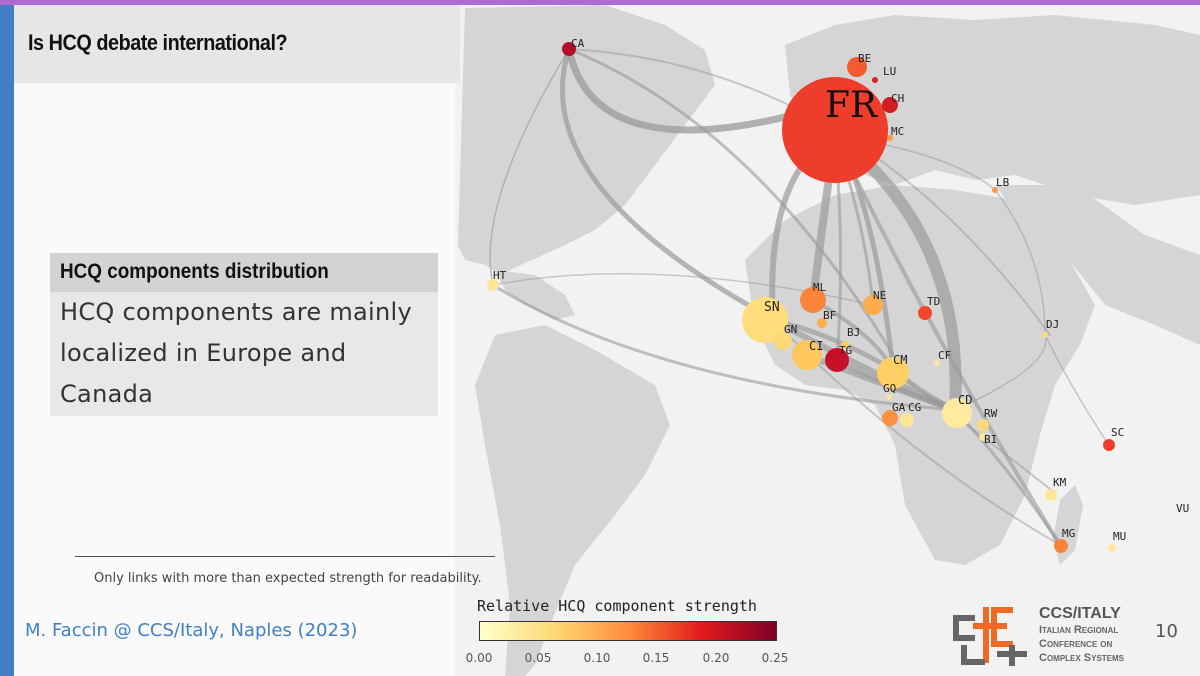 The height and width of the screenshot is (676, 1200). I want to click on label-GQ: GQ, so click(889, 388).